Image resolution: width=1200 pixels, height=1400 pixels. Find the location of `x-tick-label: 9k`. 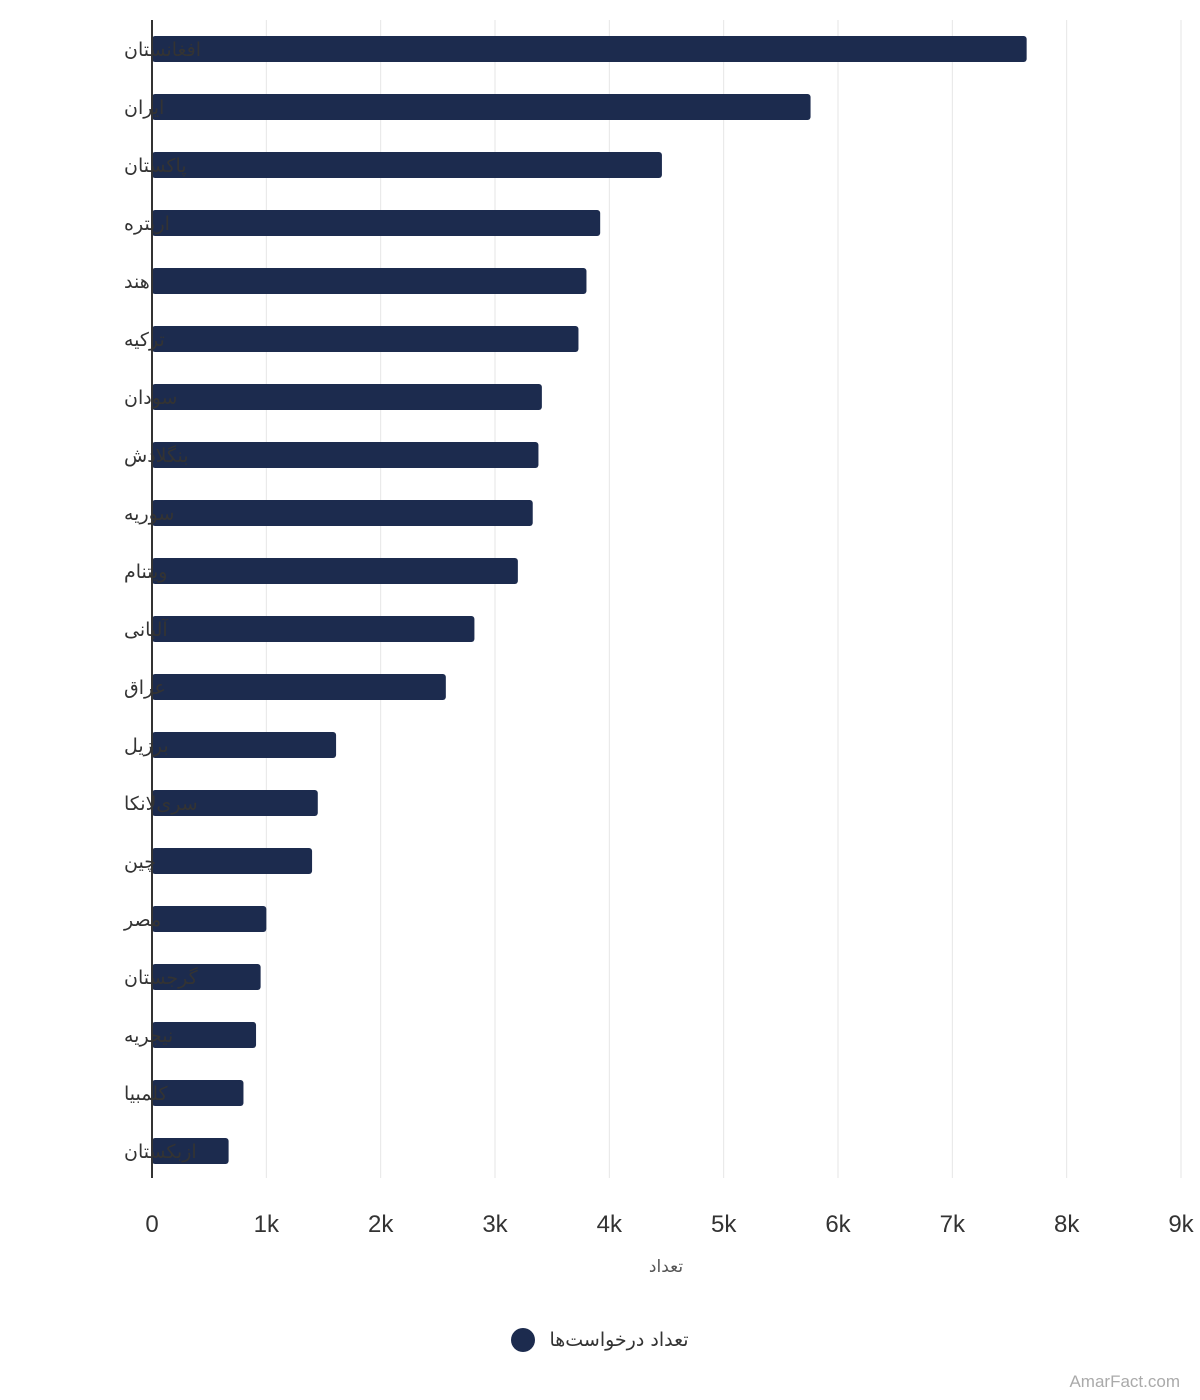

x-tick-label: 9k is located at coordinates (1181, 1224).